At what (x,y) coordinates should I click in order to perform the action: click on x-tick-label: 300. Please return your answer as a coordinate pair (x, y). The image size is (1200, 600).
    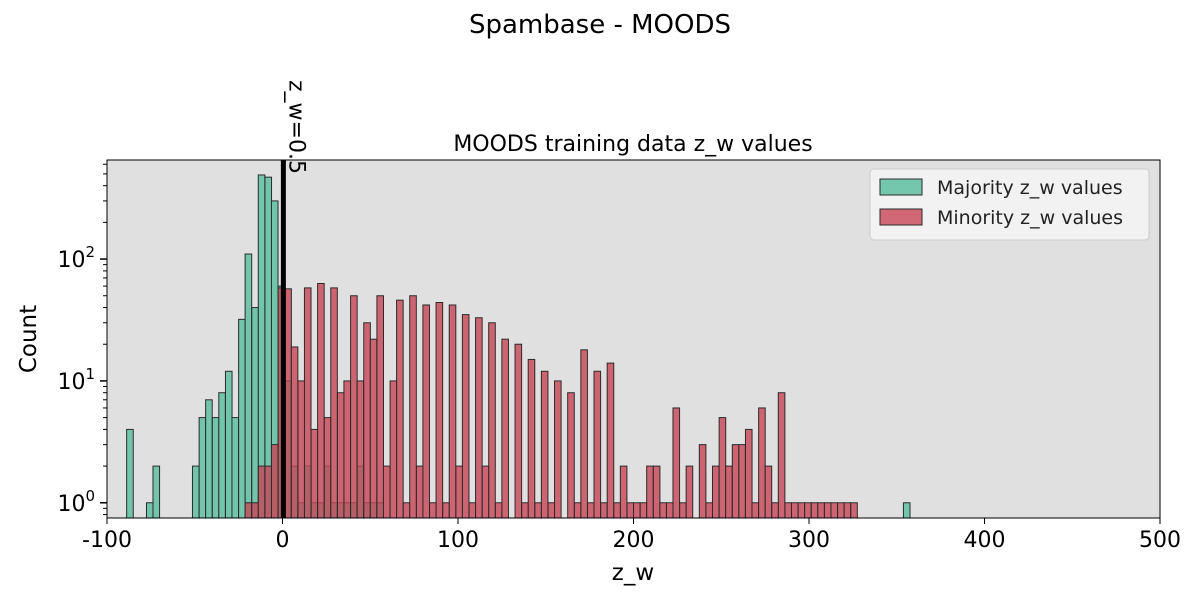
    Looking at the image, I should click on (809, 540).